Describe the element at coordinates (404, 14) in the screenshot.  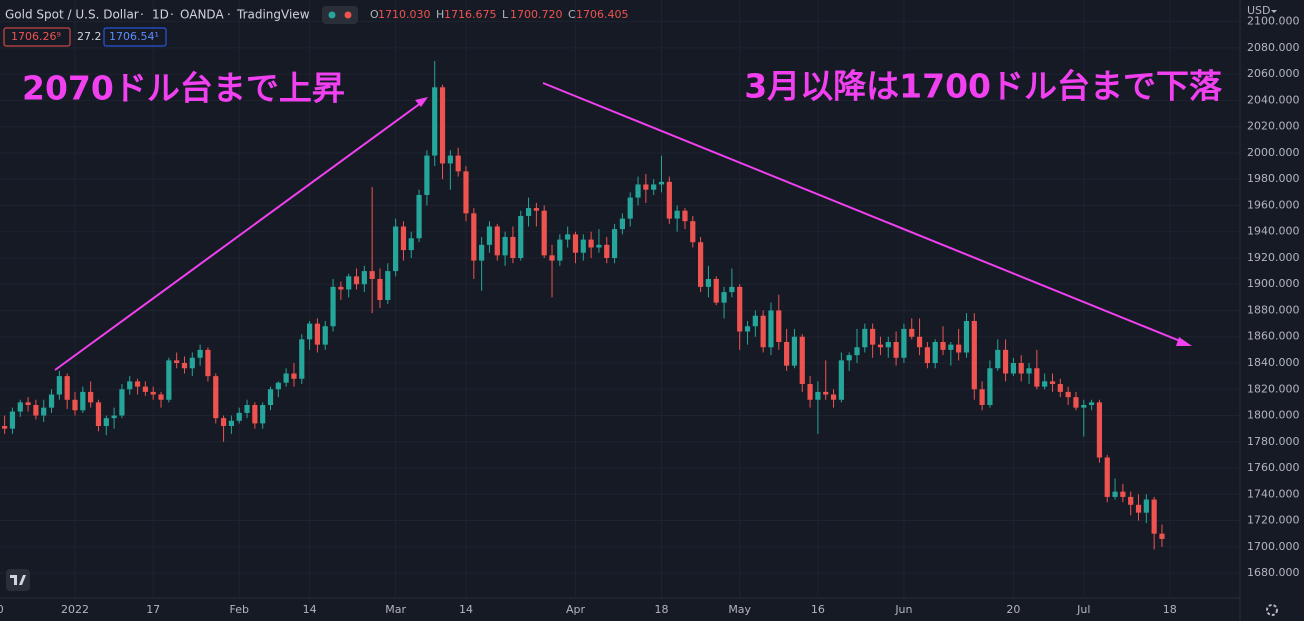
I see `ohlc-value: 1710.030` at that location.